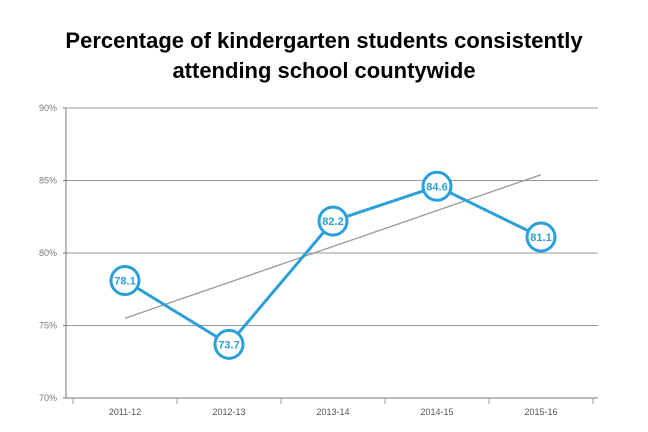  What do you see at coordinates (48, 181) in the screenshot?
I see `y-tick-label: 85%` at bounding box center [48, 181].